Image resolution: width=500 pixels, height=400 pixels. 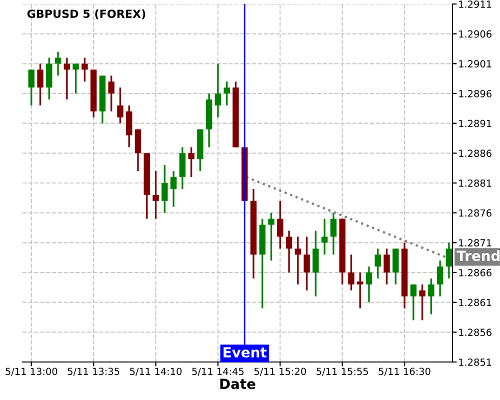 I want to click on y-tick-label: 1.2891, so click(x=475, y=124).